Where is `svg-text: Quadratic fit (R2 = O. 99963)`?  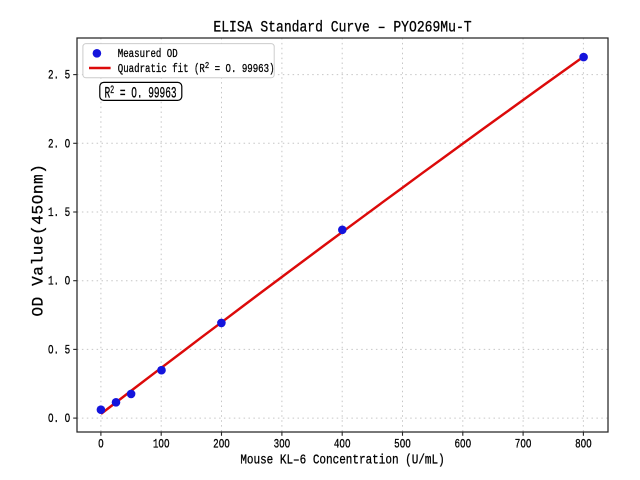 svg-text: Quadratic fit (R2 = O. 99963) is located at coordinates (196, 68).